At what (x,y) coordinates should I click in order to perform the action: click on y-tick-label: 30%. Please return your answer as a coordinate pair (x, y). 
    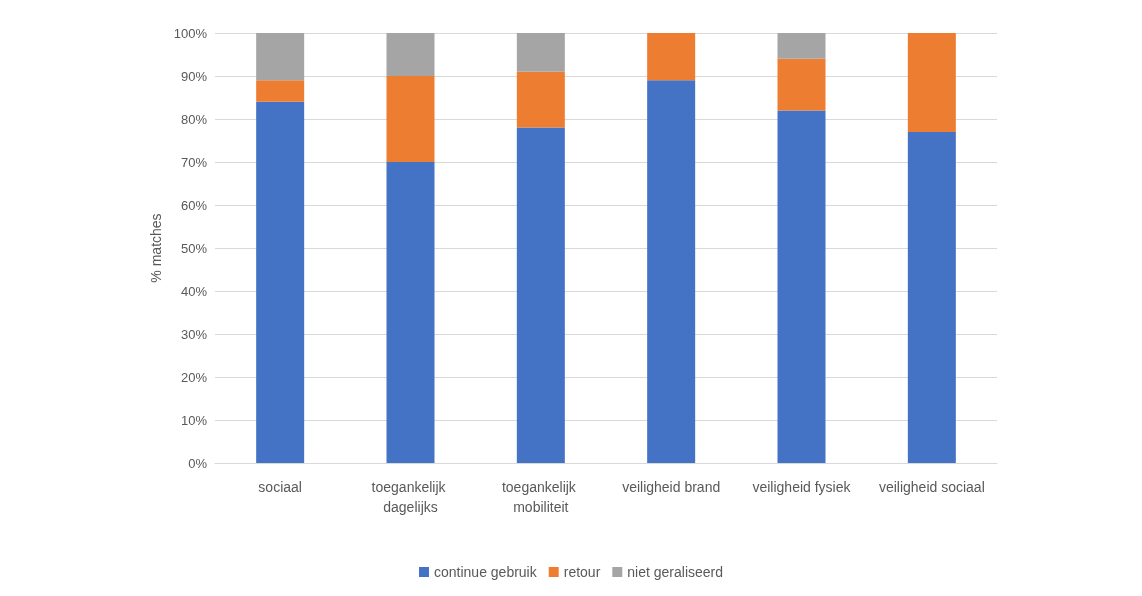
    Looking at the image, I should click on (194, 334).